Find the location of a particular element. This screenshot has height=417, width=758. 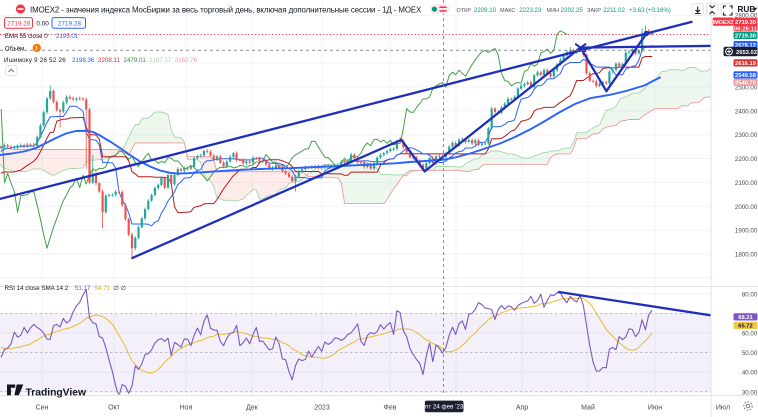

svg-text: 2300.00 is located at coordinates (746, 135).